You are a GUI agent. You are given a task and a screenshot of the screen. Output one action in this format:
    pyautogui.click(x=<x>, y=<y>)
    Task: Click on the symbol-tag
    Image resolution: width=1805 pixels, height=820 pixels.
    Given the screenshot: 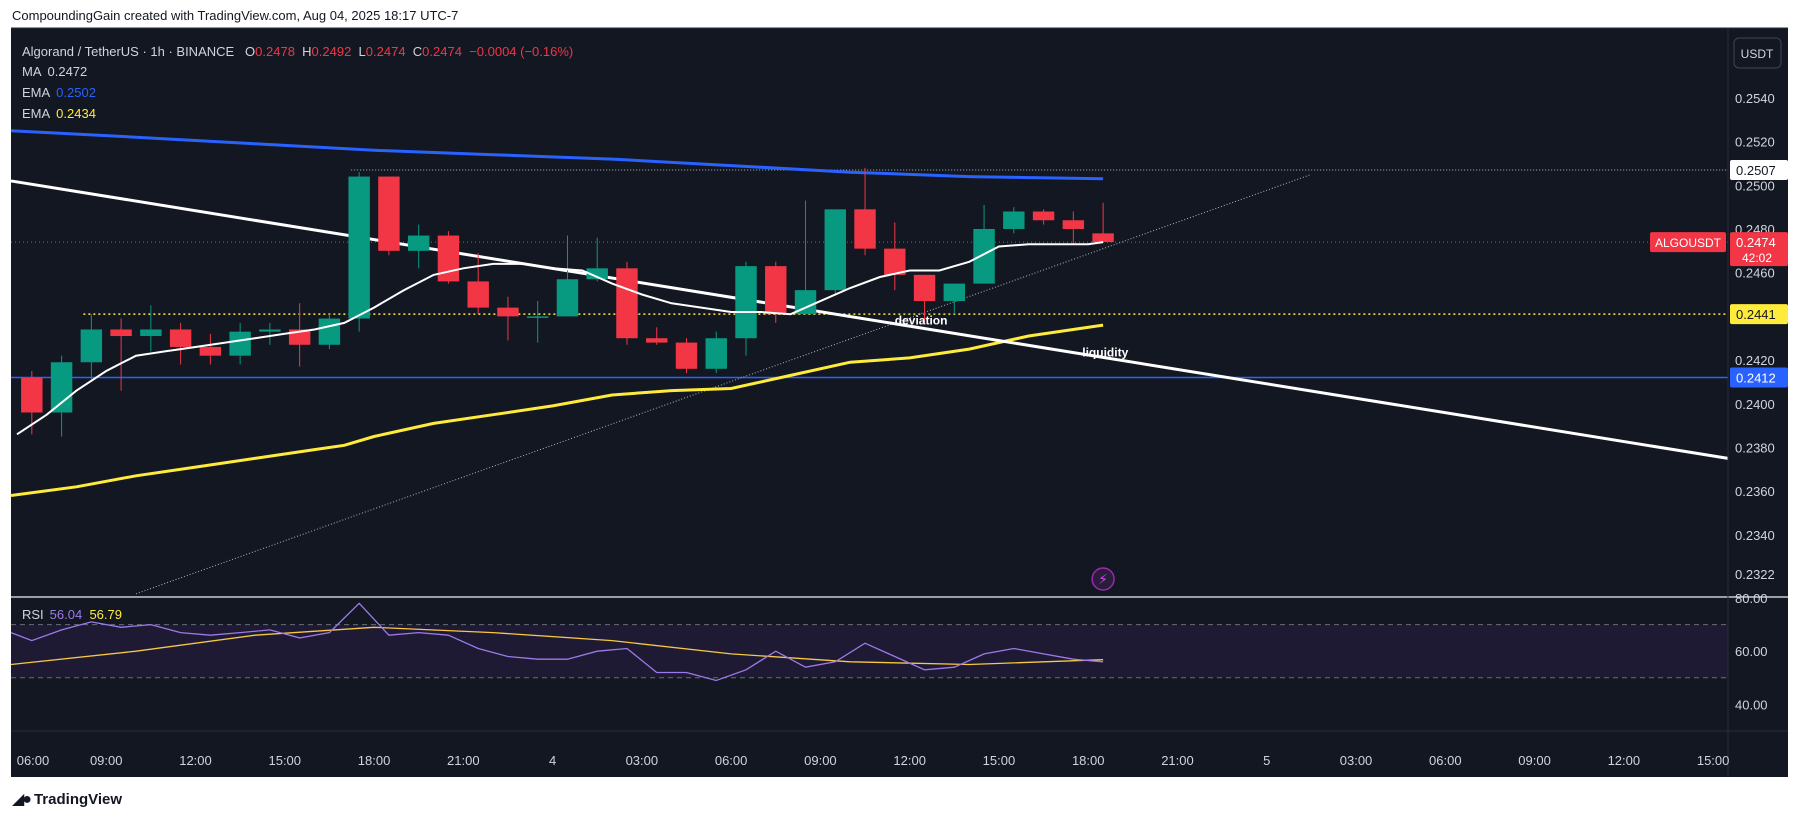 What is the action you would take?
    pyautogui.click(x=1688, y=242)
    